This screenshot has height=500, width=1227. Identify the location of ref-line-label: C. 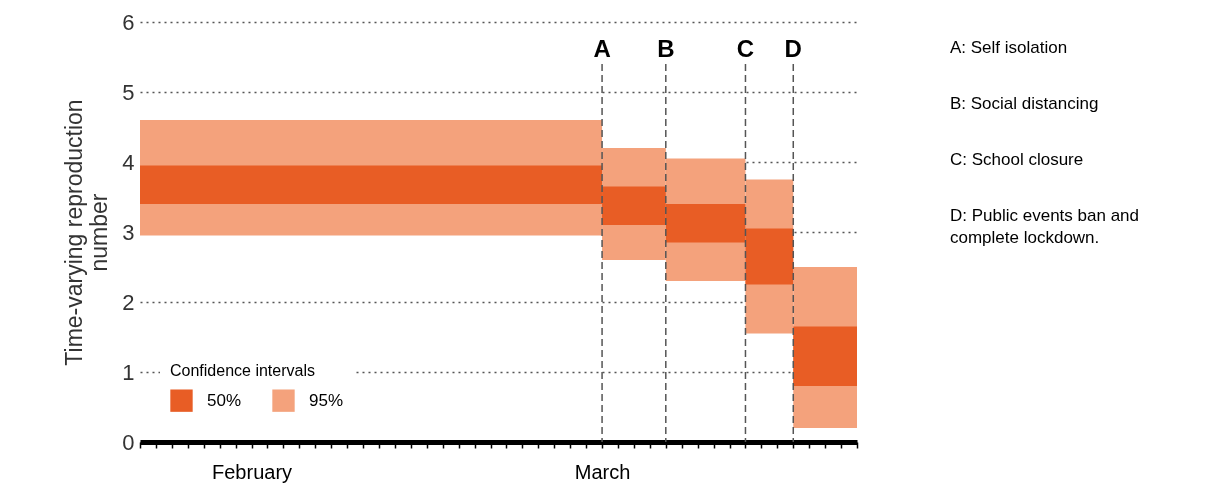
(745, 48).